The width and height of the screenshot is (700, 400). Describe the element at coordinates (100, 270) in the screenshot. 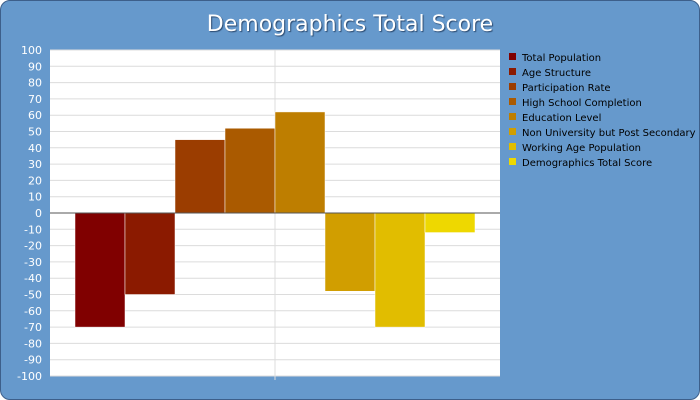

I see `bar-total-population` at that location.